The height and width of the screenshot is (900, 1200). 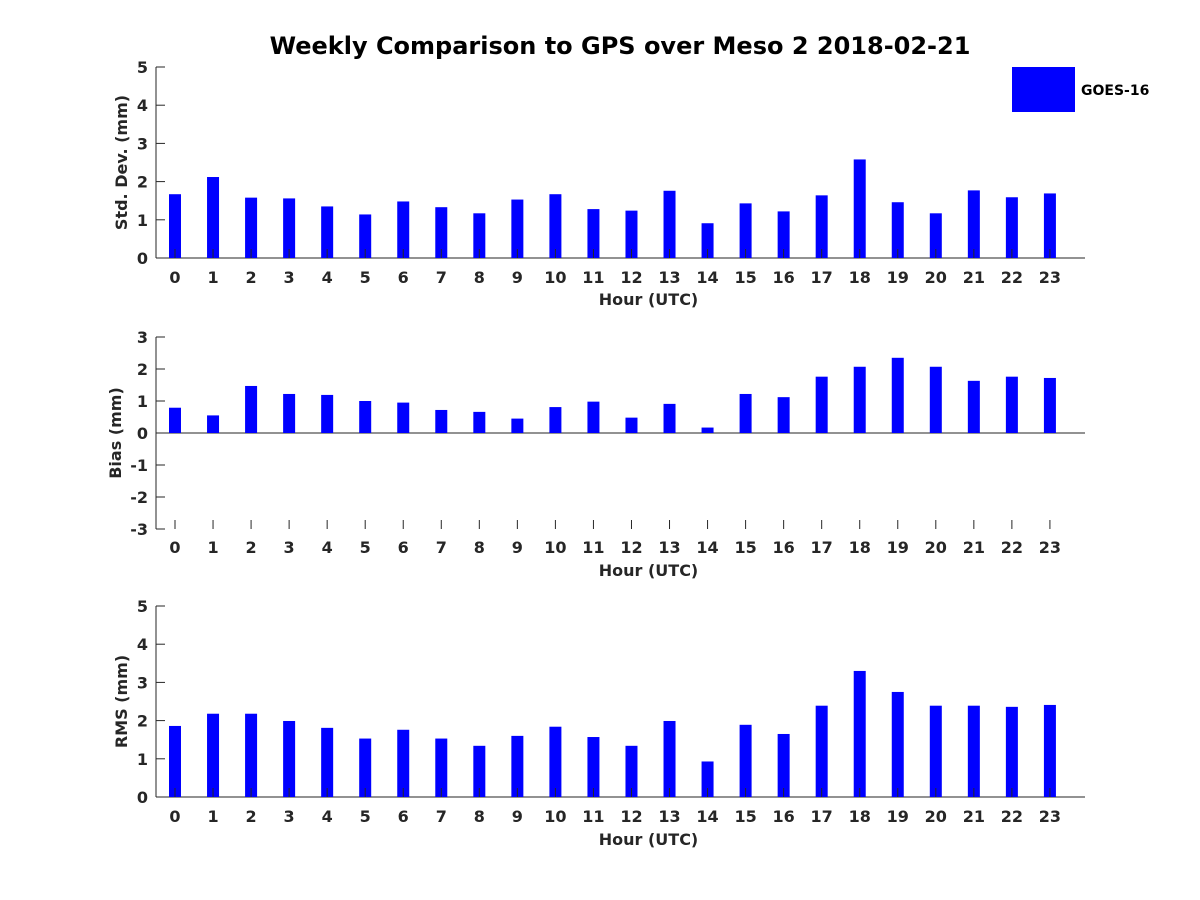 What do you see at coordinates (631, 277) in the screenshot?
I see `std-dev-x-tick-label-12: 12` at bounding box center [631, 277].